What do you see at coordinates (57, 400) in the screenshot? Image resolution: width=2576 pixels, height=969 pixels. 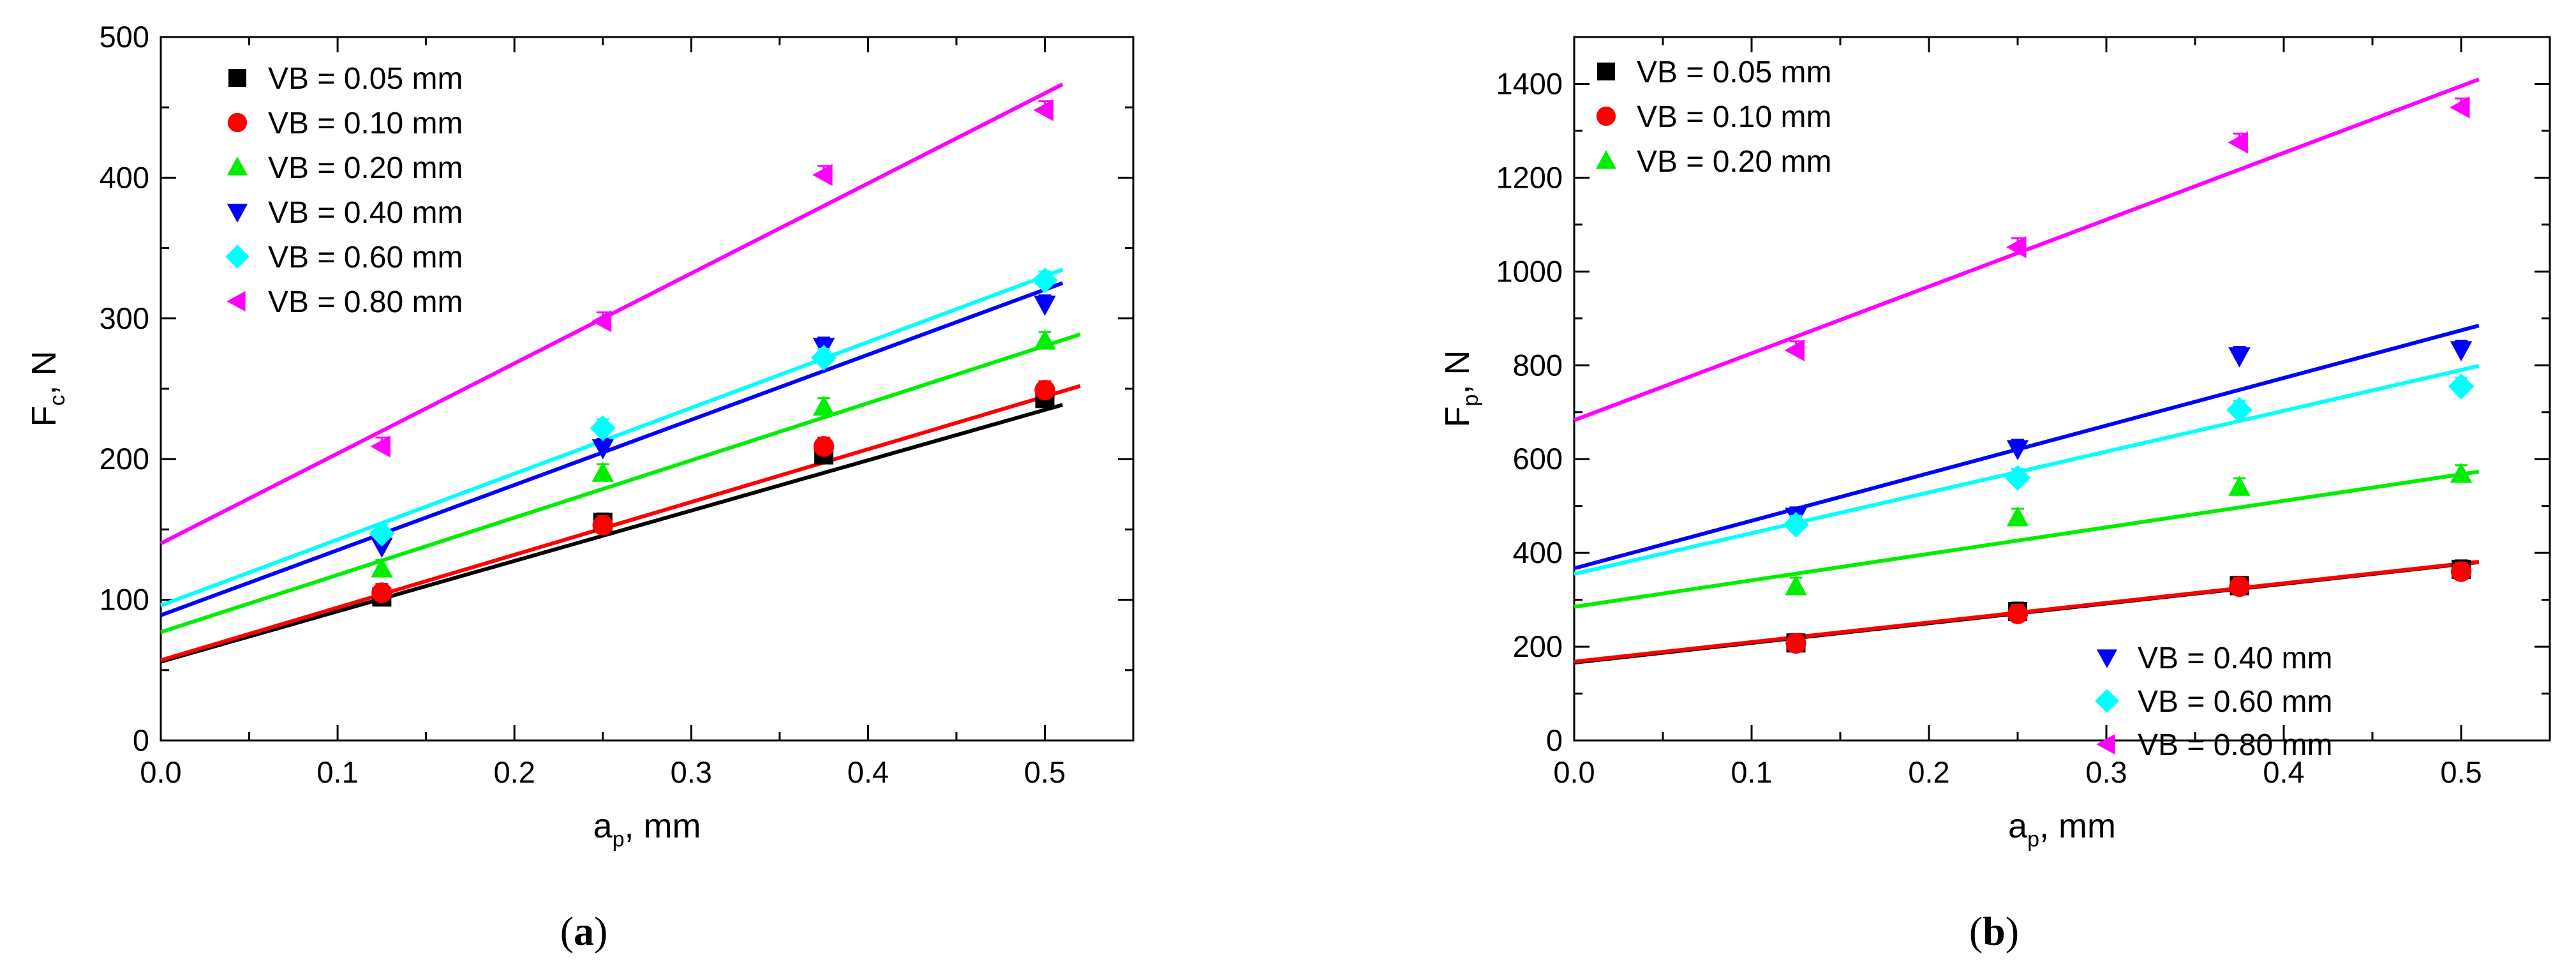 I see `y-axis-title-subscript: c` at bounding box center [57, 400].